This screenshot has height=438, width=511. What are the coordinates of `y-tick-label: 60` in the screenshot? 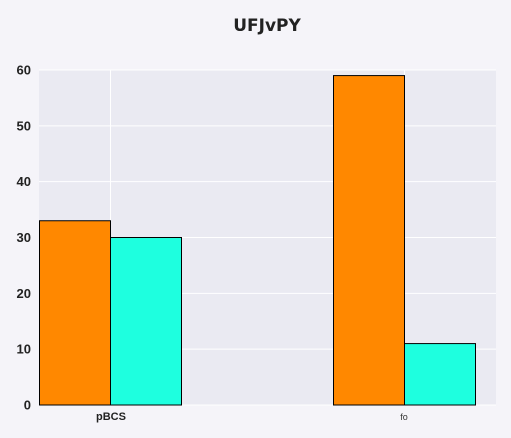 It's located at (24, 70).